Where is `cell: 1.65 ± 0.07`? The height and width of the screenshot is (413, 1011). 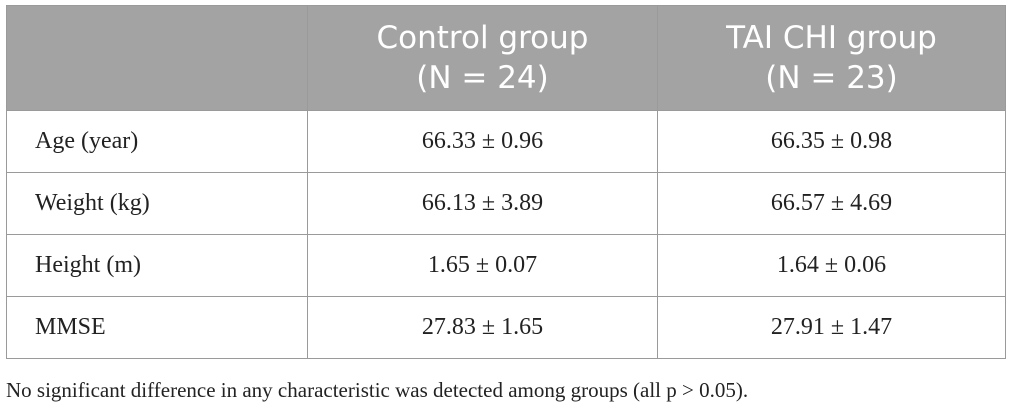 cell: 1.65 ± 0.07 is located at coordinates (482, 265).